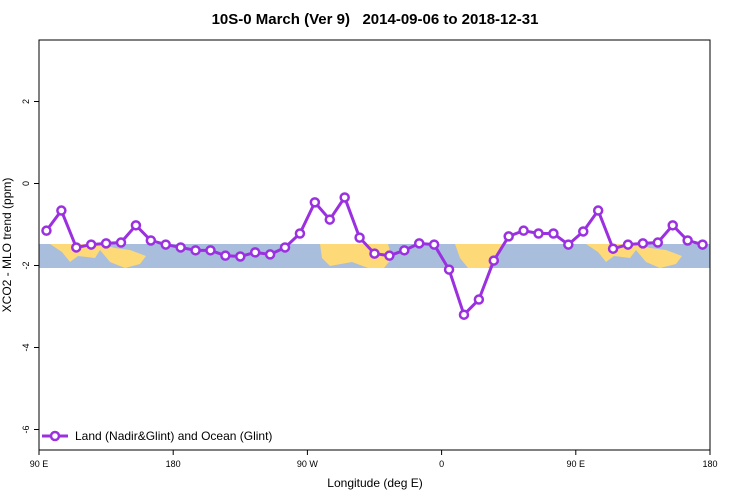  Describe the element at coordinates (173, 436) in the screenshot. I see `legend-label: Land (Nadir&Glint) and Ocean (Glint)` at that location.